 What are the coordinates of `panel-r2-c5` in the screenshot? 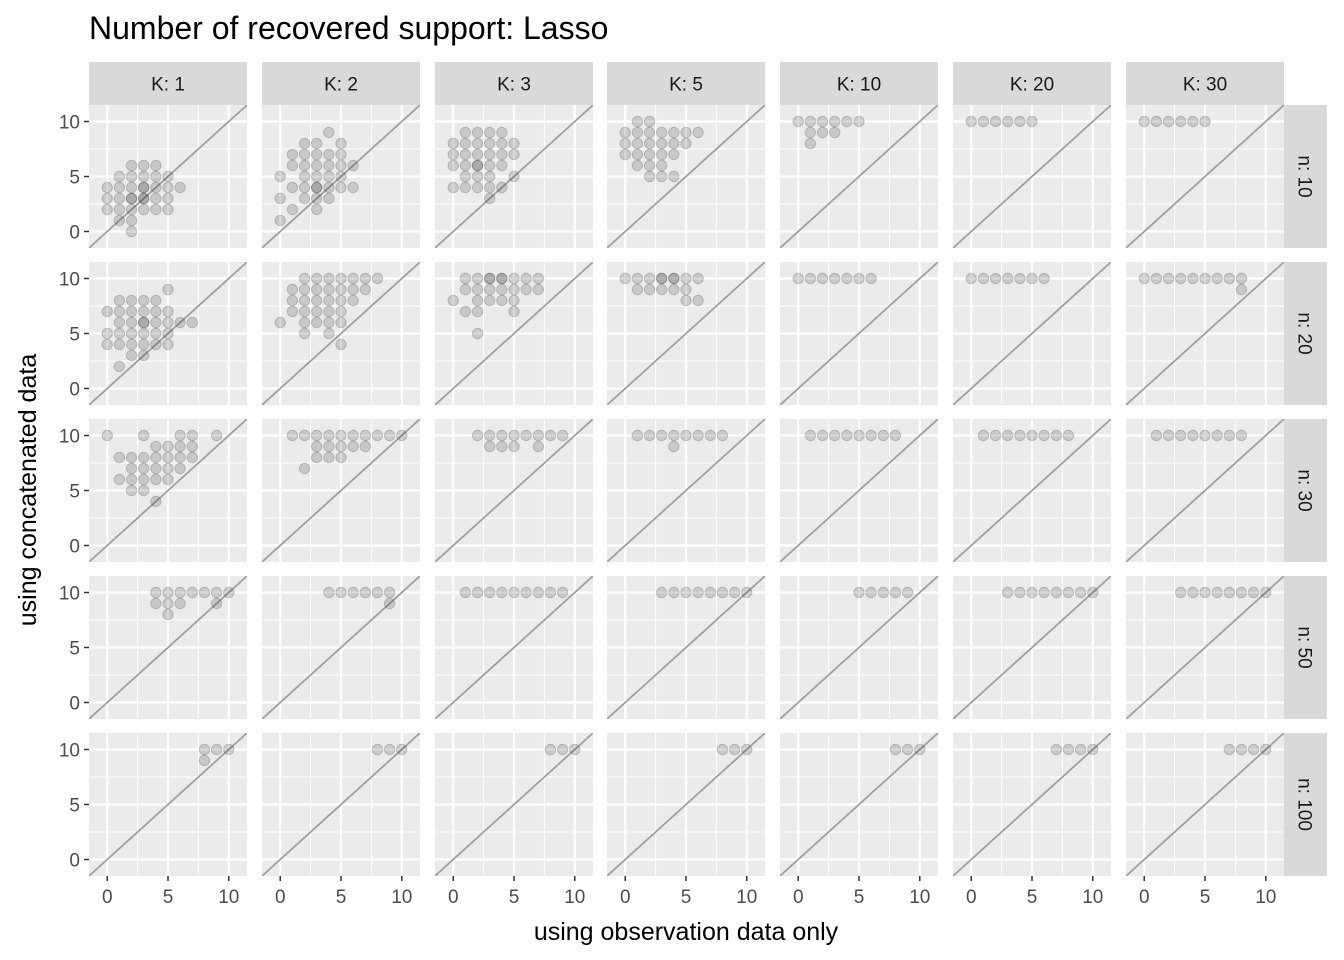 It's located at (859, 333).